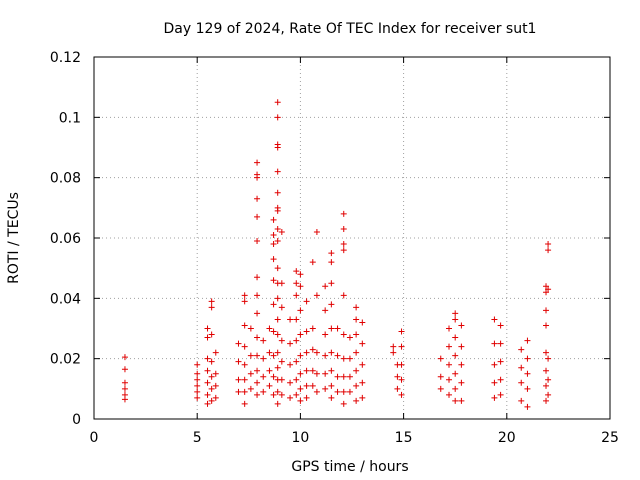 This screenshot has width=640, height=480. Describe the element at coordinates (65, 239) in the screenshot. I see `y-tick-label: 0.06` at that location.